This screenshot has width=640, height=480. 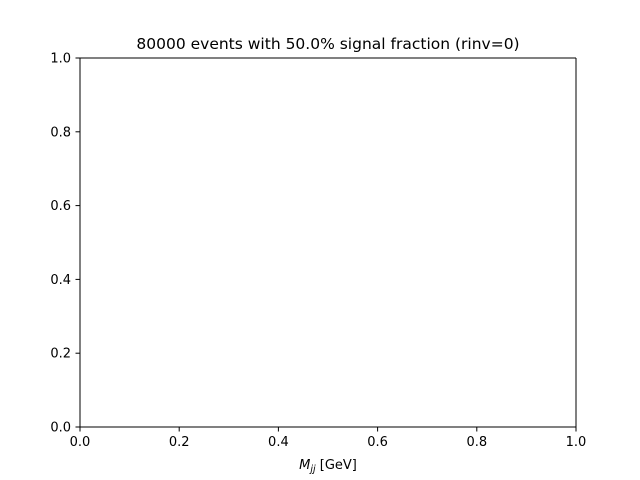 What do you see at coordinates (60, 428) in the screenshot?
I see `y-tick-label: 0.0` at bounding box center [60, 428].